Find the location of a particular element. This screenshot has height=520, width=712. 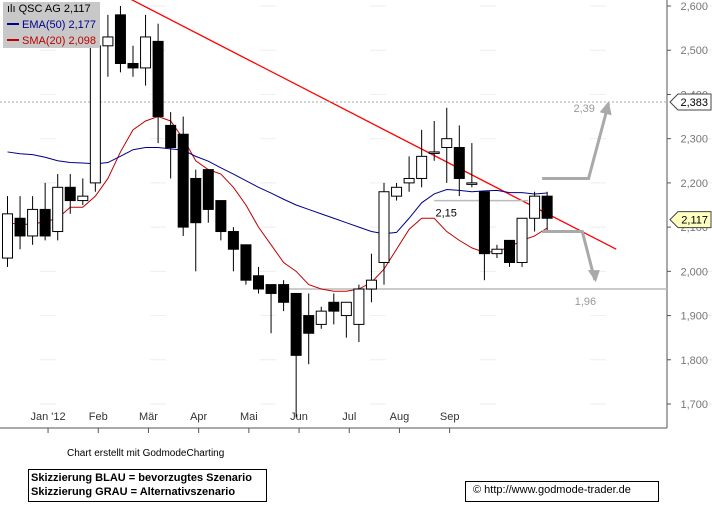

y-tick-label: 2,500 is located at coordinates (694, 51).